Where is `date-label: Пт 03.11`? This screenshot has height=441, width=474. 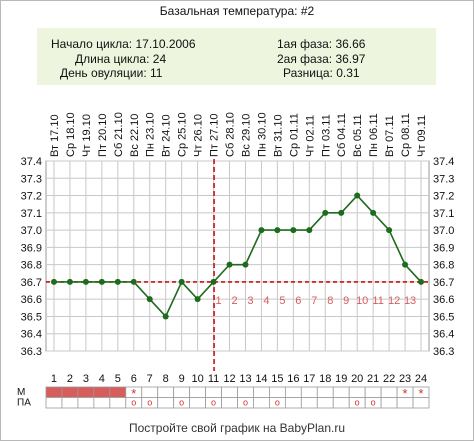
date-label: Пт 03.11 is located at coordinates (326, 135).